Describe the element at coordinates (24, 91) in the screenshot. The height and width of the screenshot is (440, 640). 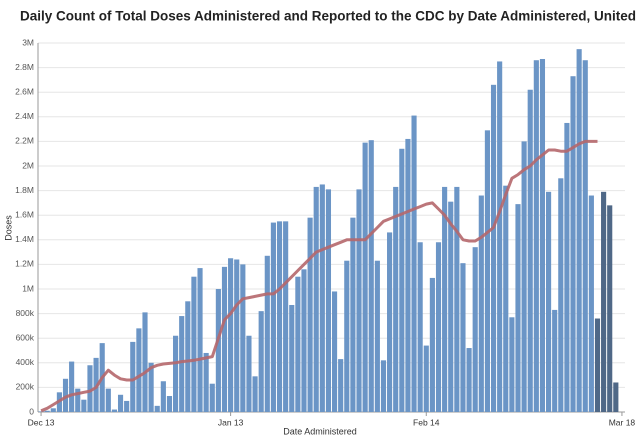
I see `y-tick-label: 2.6M` at that location.